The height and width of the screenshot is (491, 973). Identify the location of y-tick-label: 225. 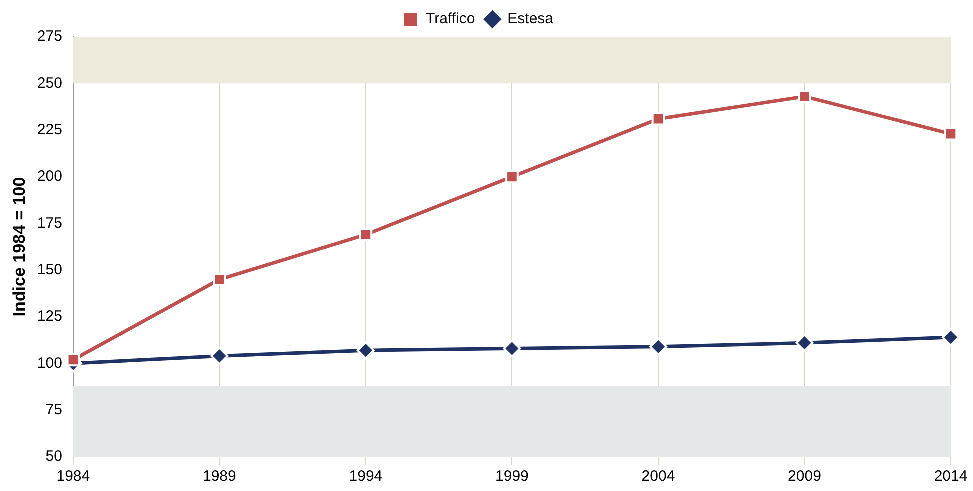
(49, 129).